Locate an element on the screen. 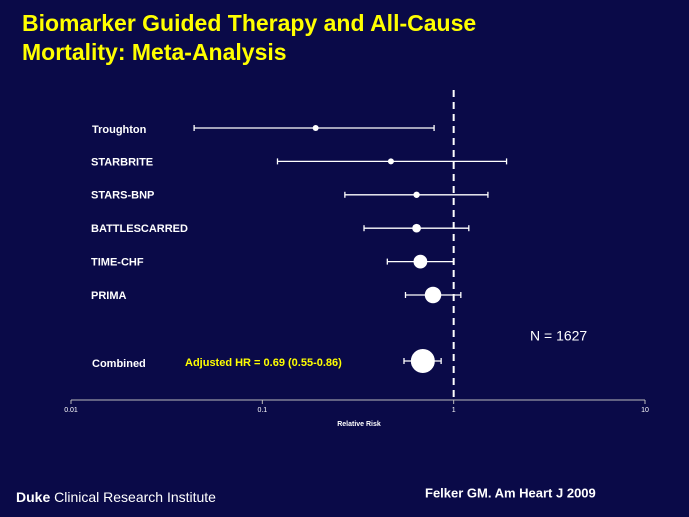 This screenshot has width=689, height=517. x-tick-label: 0.1 is located at coordinates (262, 410).